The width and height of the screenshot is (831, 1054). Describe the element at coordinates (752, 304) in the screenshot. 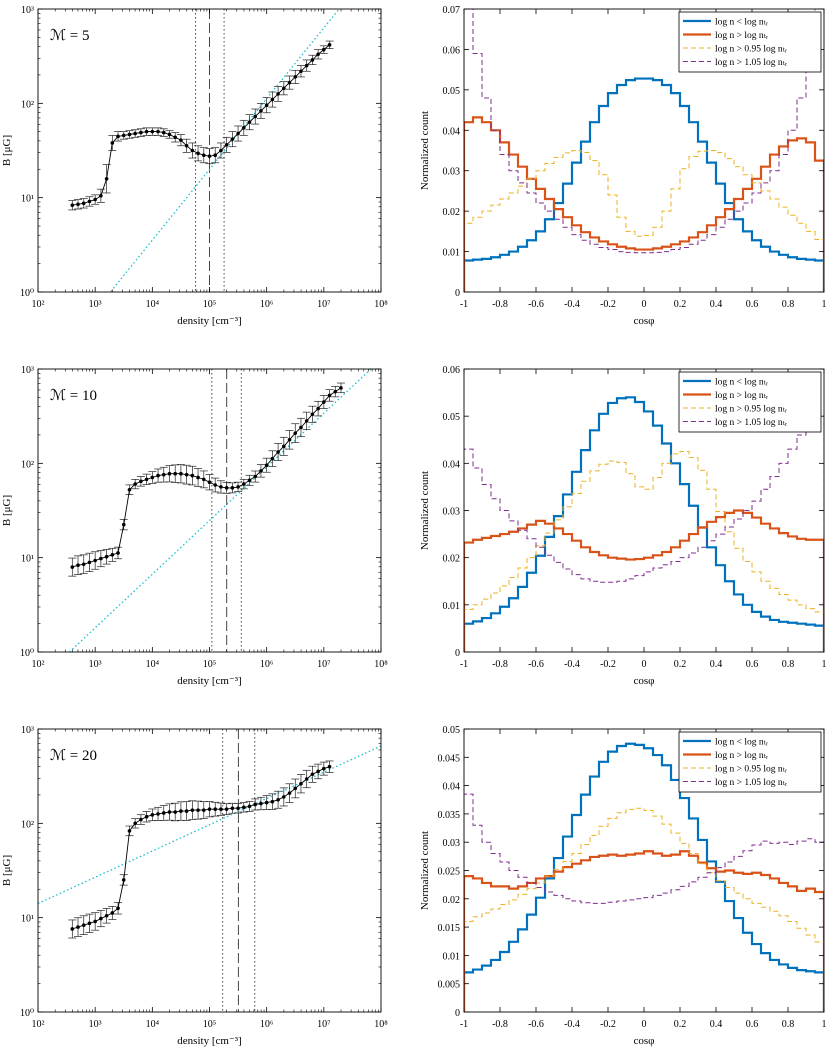

I see `x-tick-label: 0.6` at that location.